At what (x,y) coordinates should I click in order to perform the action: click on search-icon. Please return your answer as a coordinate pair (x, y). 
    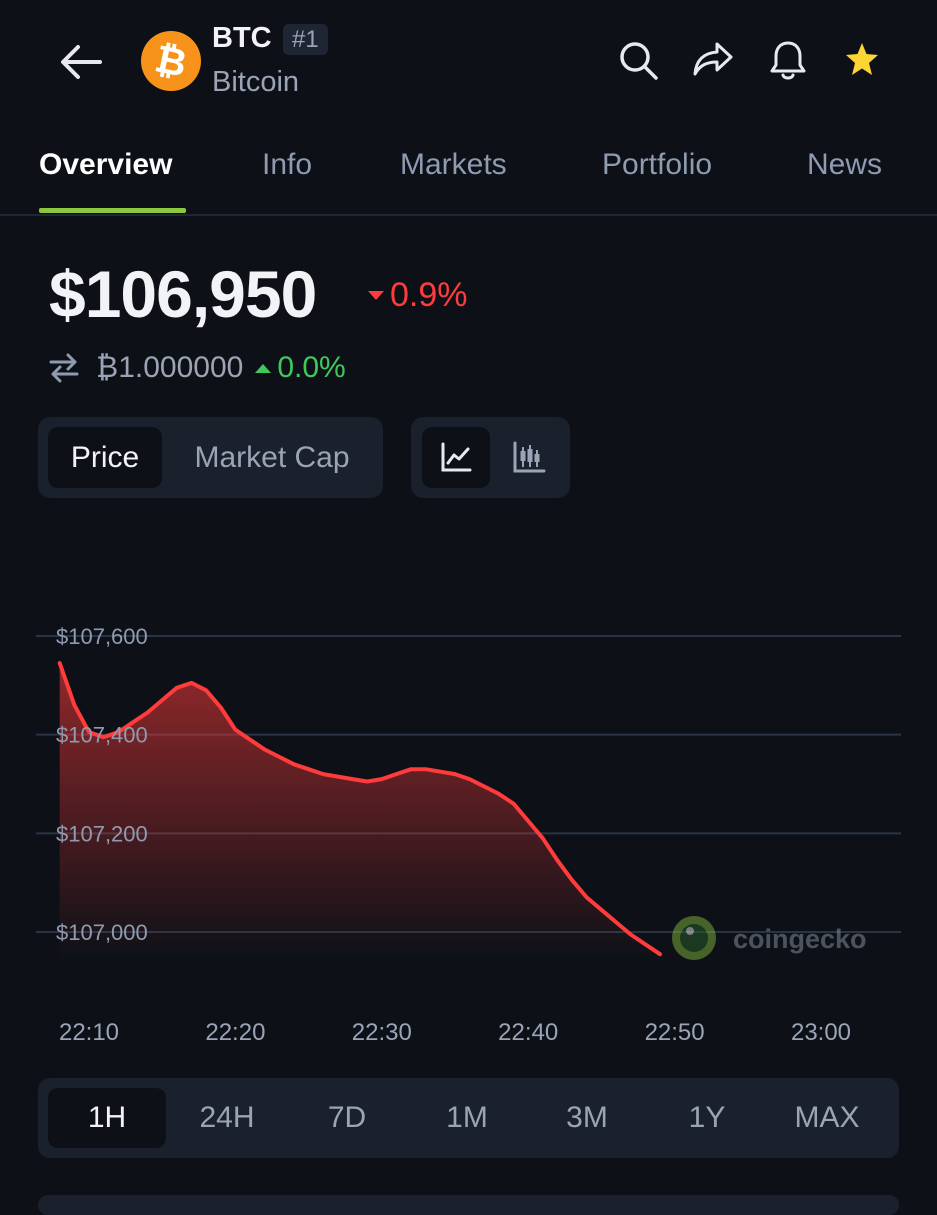
    Looking at the image, I should click on (639, 61).